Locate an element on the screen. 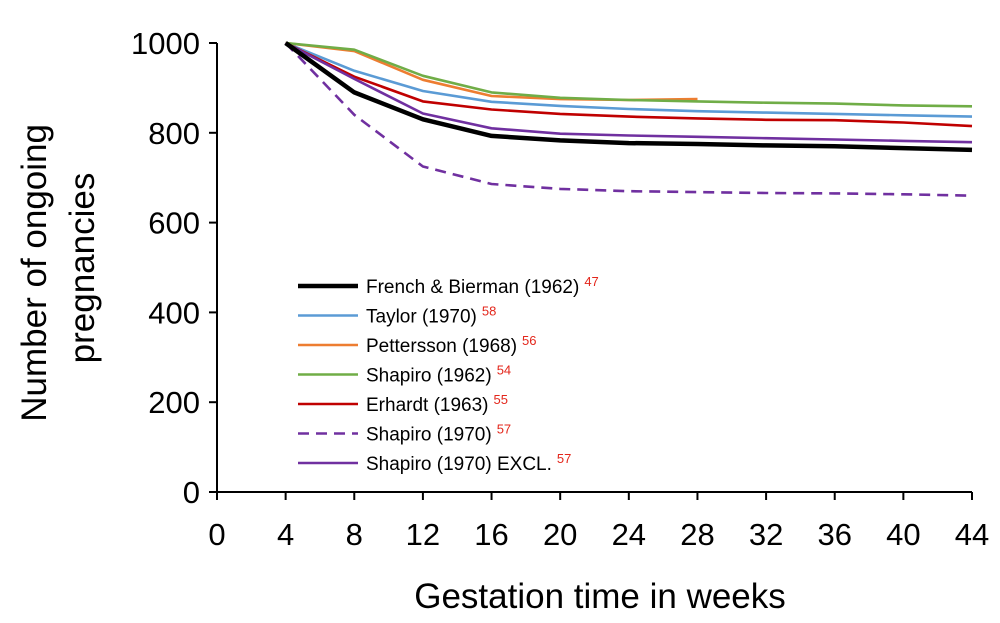 This screenshot has height=623, width=1000. y-tick-label: 0 is located at coordinates (191, 492).